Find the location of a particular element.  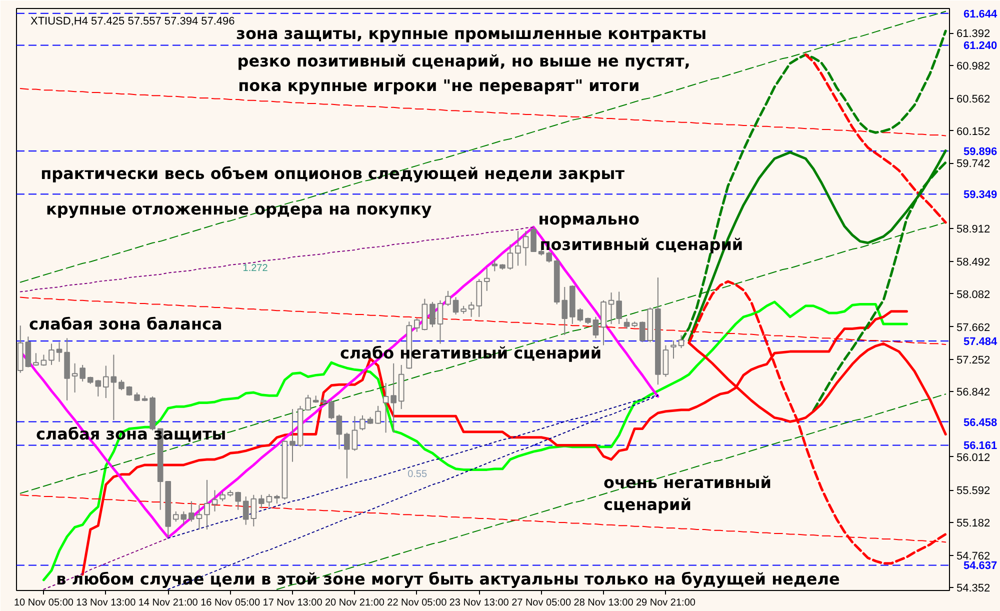

ref-line-label: 61.240 is located at coordinates (981, 46).